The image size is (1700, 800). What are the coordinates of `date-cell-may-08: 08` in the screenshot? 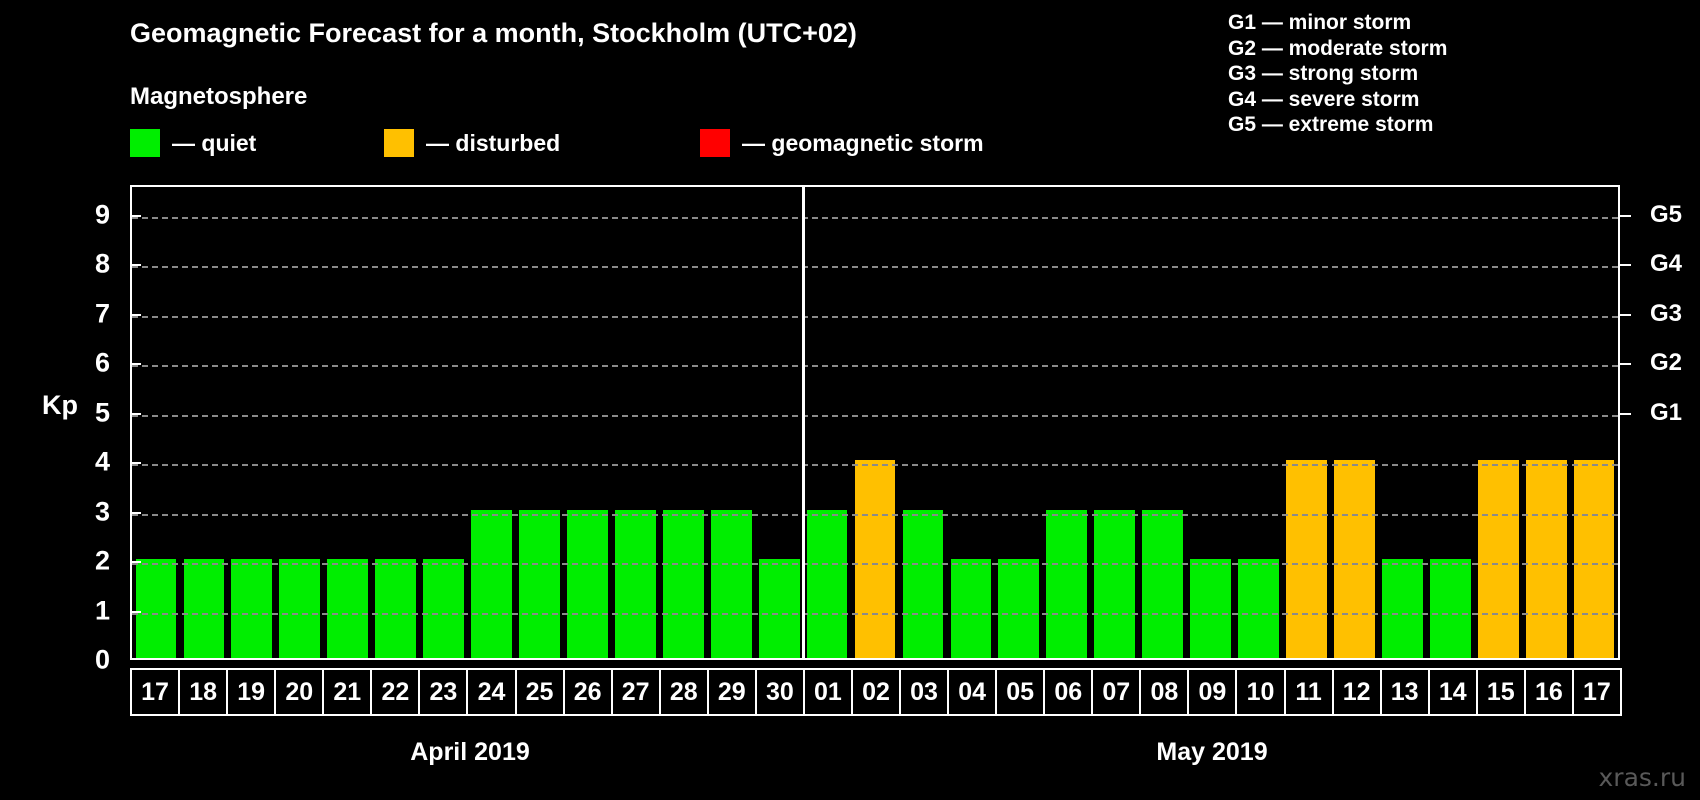 It's located at (1164, 692).